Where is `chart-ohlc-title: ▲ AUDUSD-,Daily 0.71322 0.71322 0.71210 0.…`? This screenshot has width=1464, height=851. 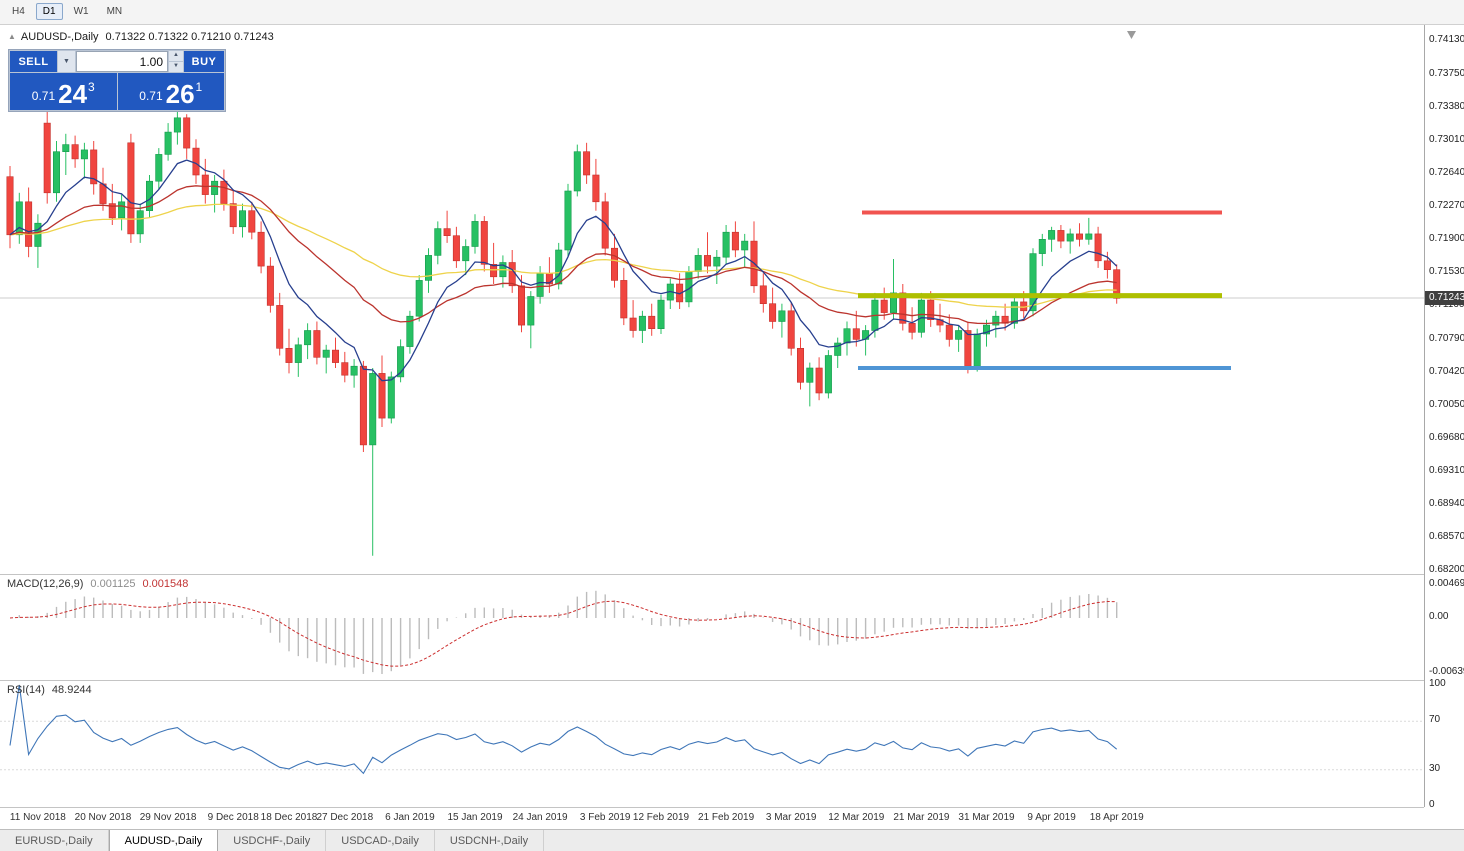
chart-ohlc-title: ▲ AUDUSD-,Daily 0.71322 0.71322 0.71210 0.… is located at coordinates (141, 37).